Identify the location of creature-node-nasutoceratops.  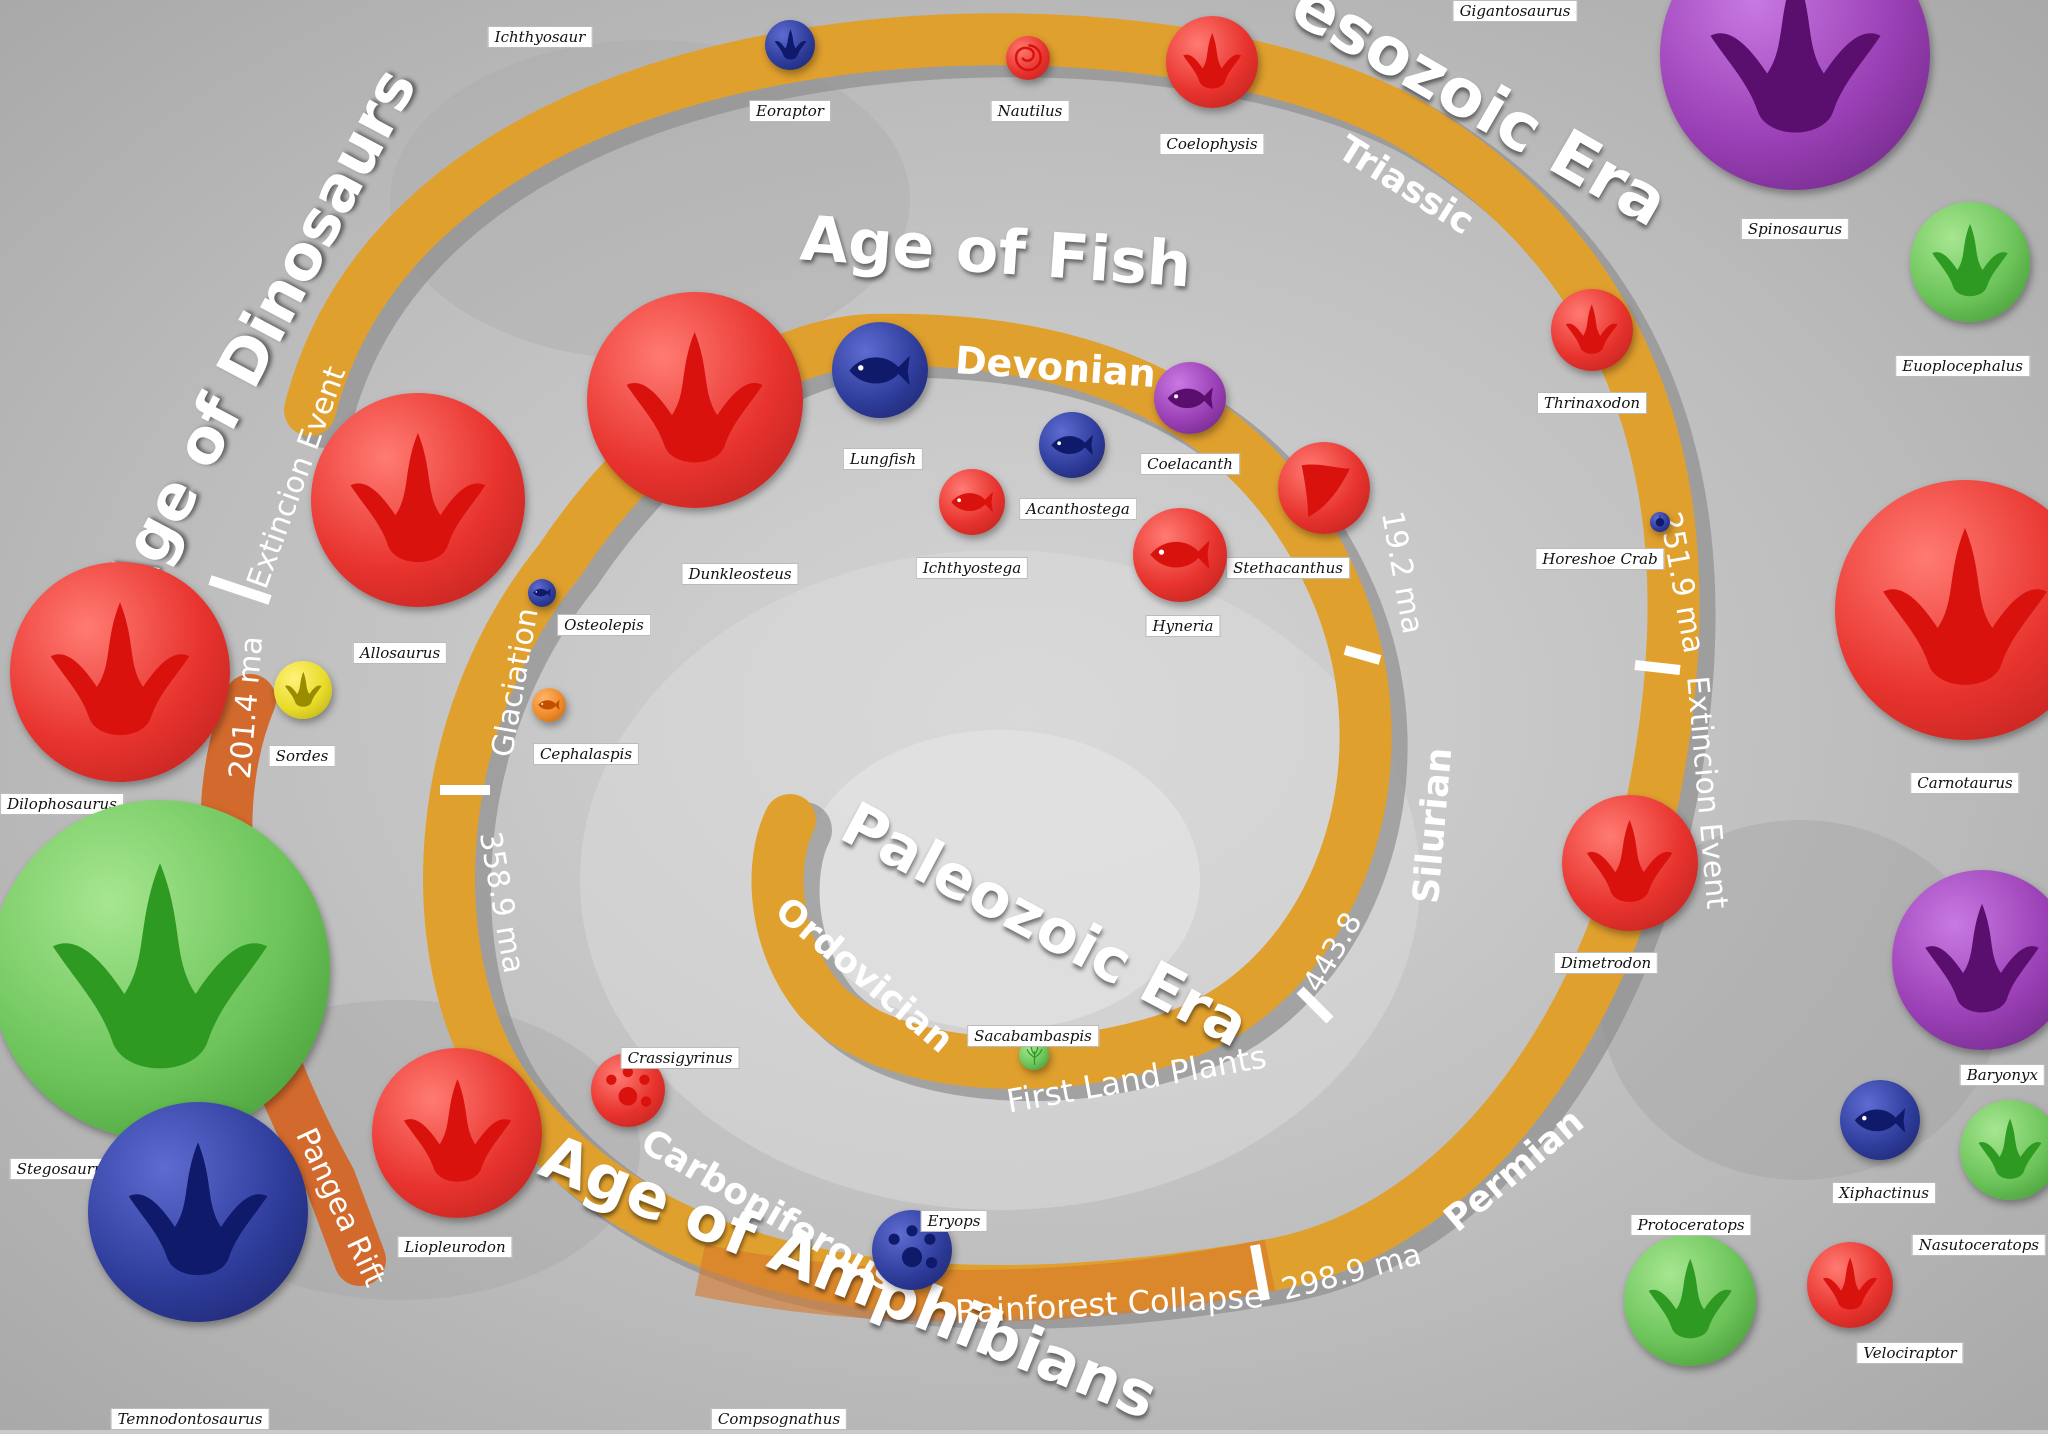
(2004, 1150).